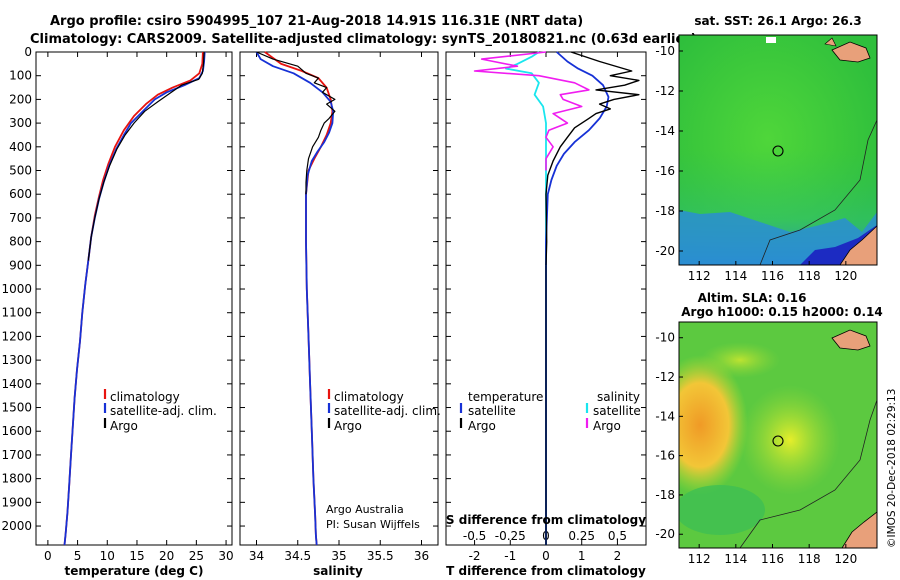 The width and height of the screenshot is (900, 580). What do you see at coordinates (617, 411) in the screenshot?
I see `diff-legend-s-satellite-label: satellite` at bounding box center [617, 411].